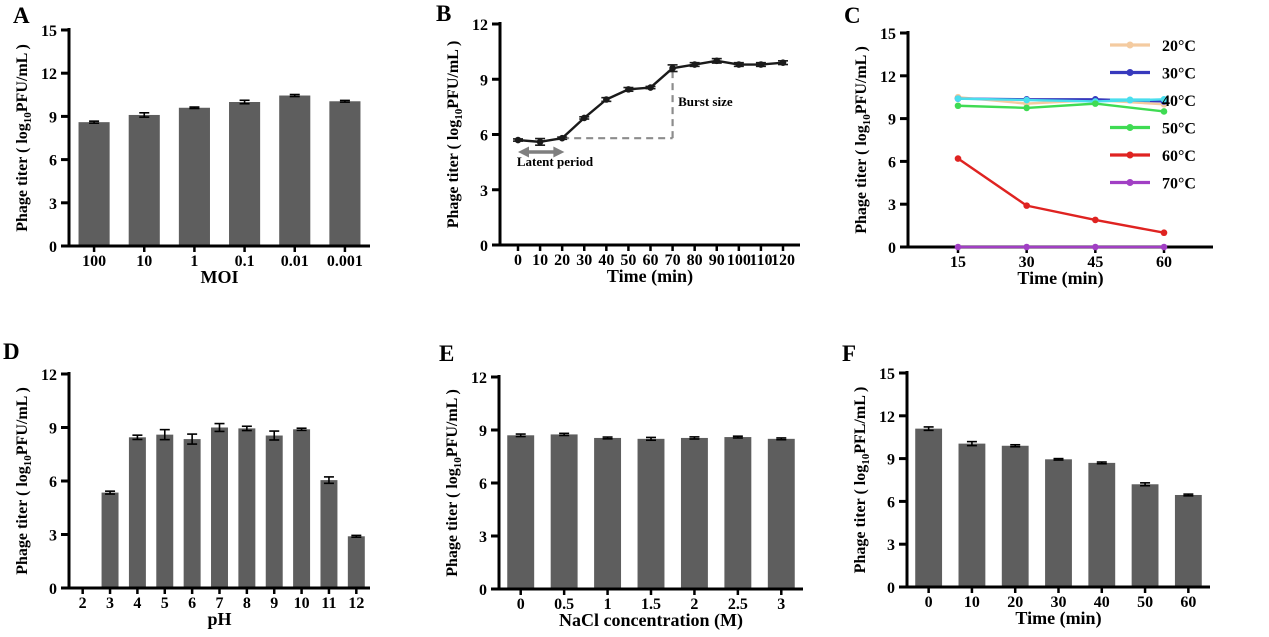 This screenshot has width=1269, height=637. What do you see at coordinates (1179, 156) in the screenshot?
I see `legend-label: 60°C` at bounding box center [1179, 156].